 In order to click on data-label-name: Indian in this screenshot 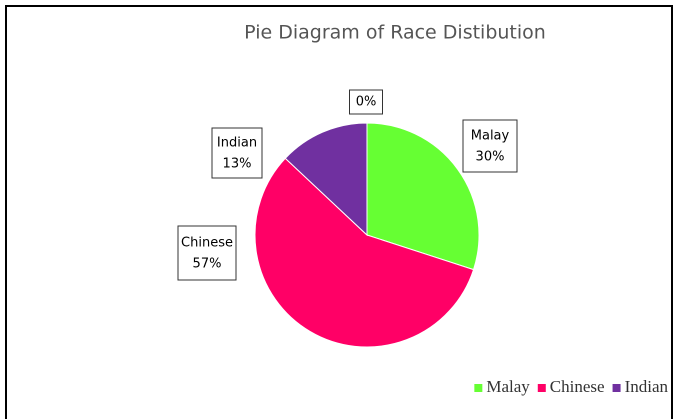, I will do `click(237, 143)`.